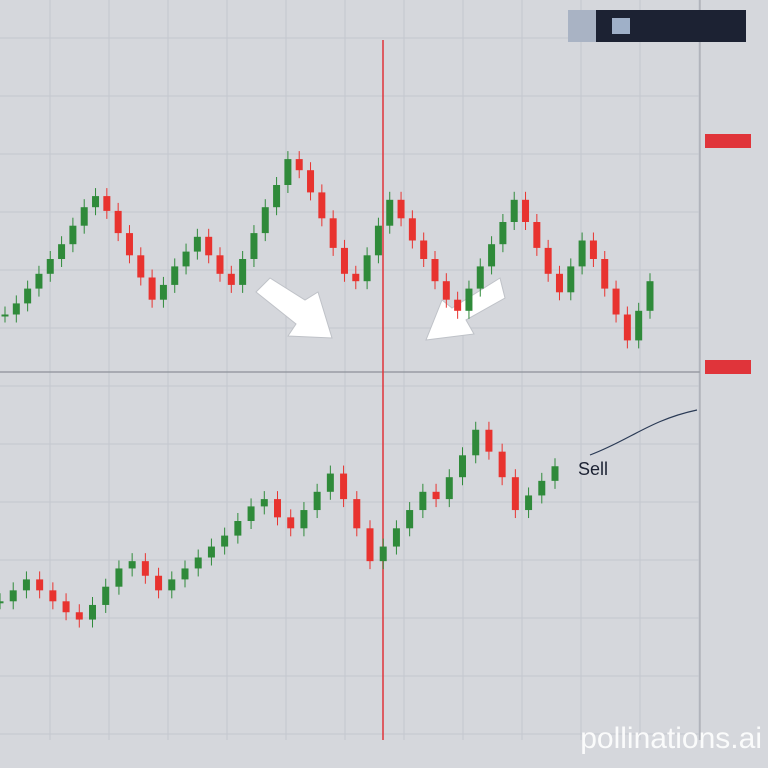 Image resolution: width=768 pixels, height=768 pixels. I want to click on toolbar-tab, so click(582, 26).